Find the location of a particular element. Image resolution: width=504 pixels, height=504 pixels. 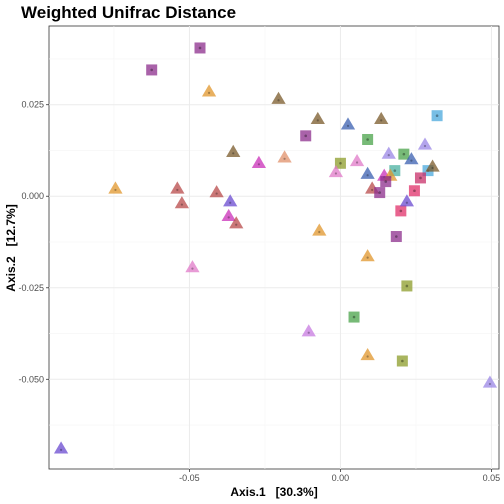

x-tick-label: -0.05 is located at coordinates (189, 478).